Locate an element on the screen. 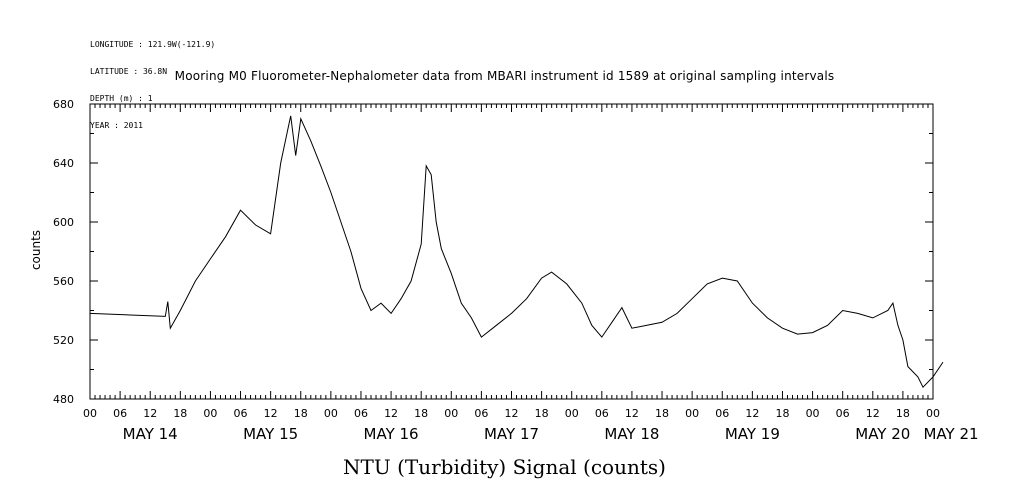 This screenshot has width=1009, height=504. longitude-text: LONGITUDE : 121.9W(-121.9) is located at coordinates (153, 44).